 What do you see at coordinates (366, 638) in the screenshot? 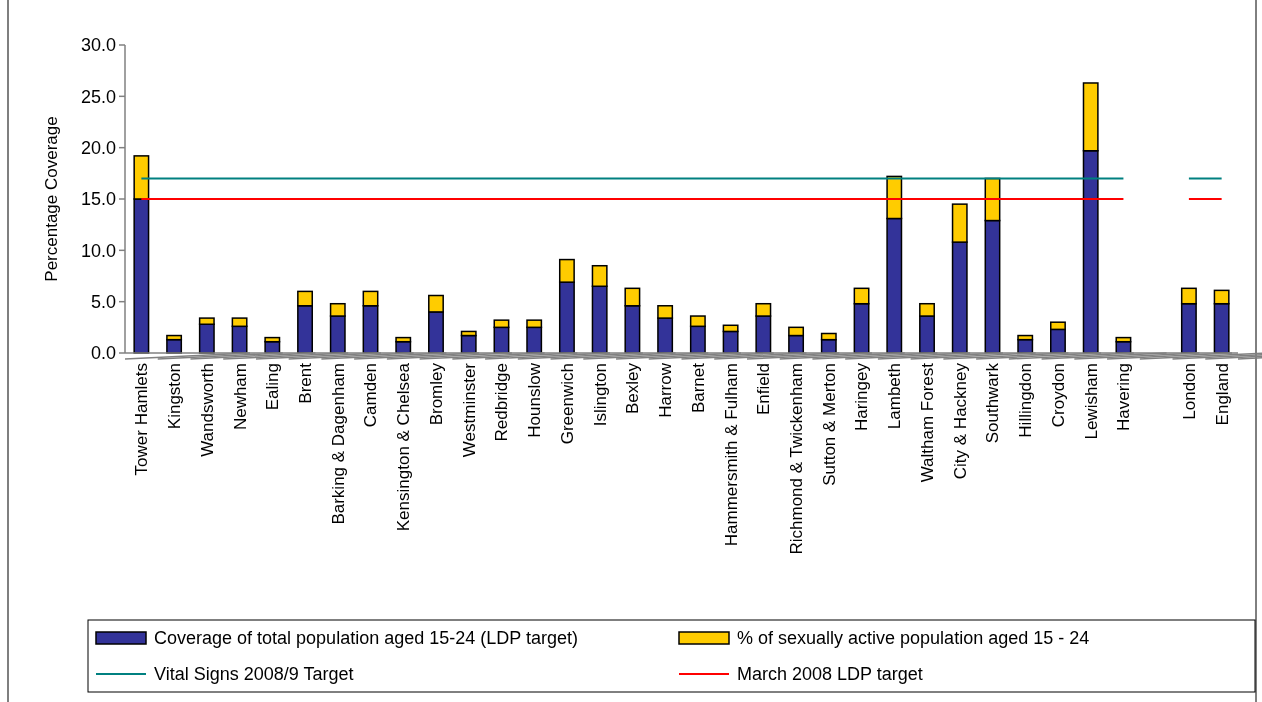
I see `legend-label: Coverage of total population aged 15-24 (LDP target)` at bounding box center [366, 638].